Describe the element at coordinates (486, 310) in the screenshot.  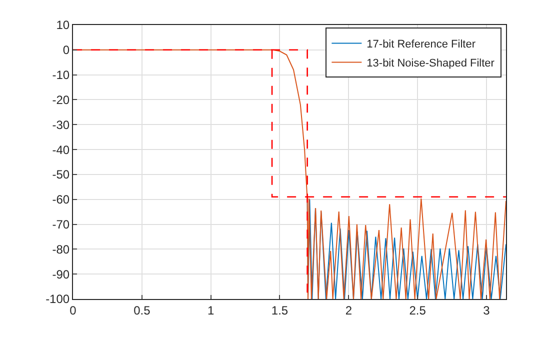
I see `x-tick-label: 3` at that location.